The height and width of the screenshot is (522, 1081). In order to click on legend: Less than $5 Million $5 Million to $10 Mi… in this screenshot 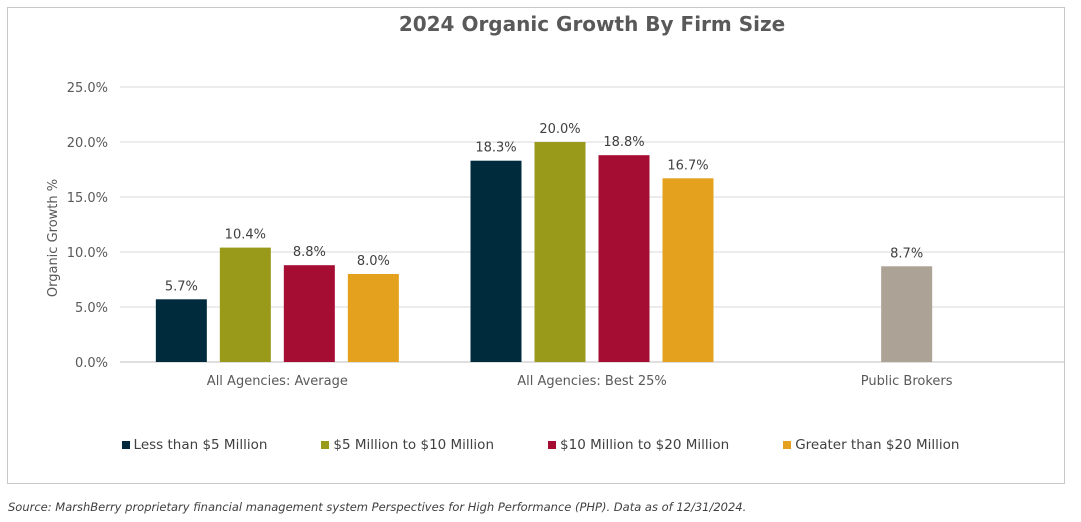, I will do `click(540, 445)`.